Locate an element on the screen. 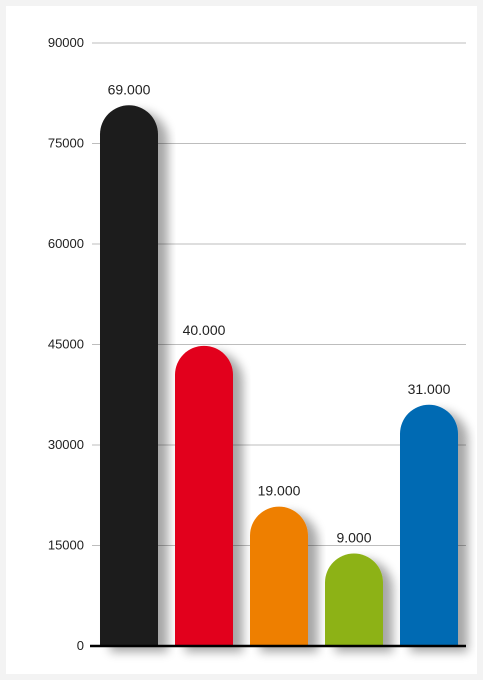 The height and width of the screenshot is (680, 483). data-label: 69.000 is located at coordinates (129, 89).